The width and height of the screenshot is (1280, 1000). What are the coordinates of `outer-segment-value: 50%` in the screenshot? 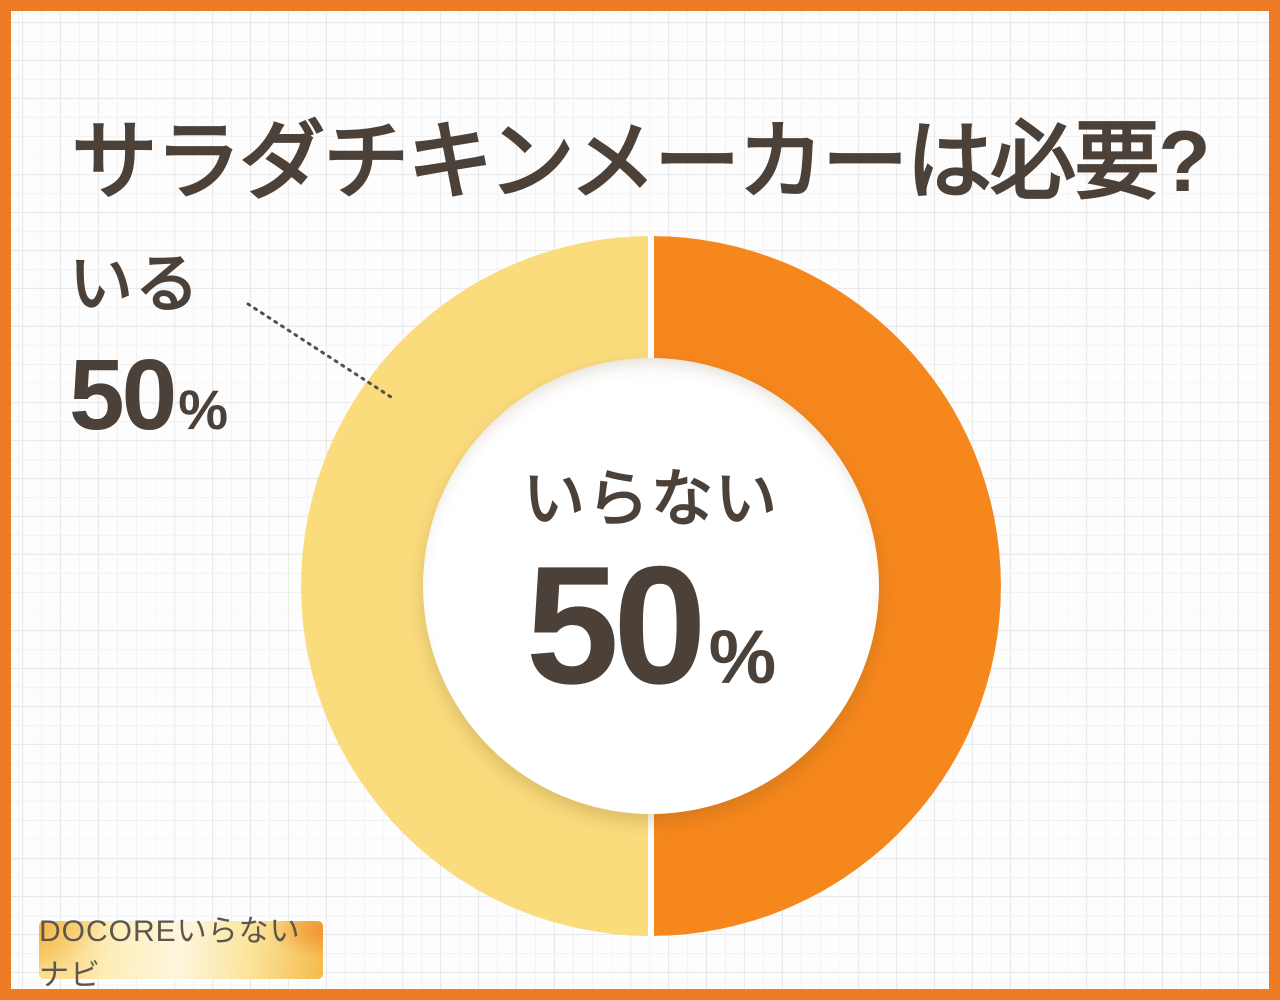 It's located at (148, 395).